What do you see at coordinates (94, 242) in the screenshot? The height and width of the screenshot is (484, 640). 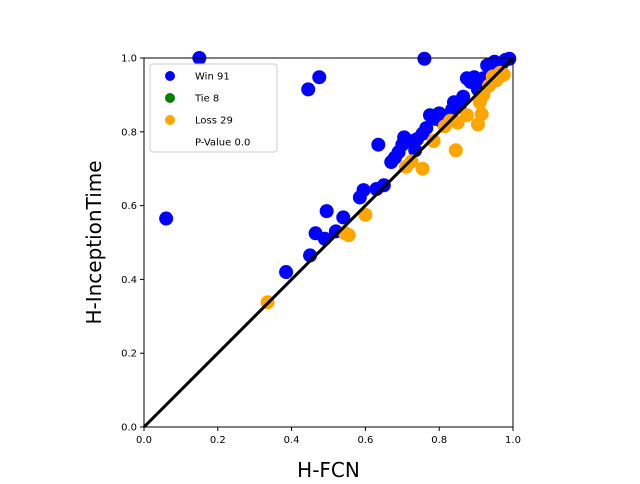 I see `y-axis-title: H-InceptionTime` at bounding box center [94, 242].